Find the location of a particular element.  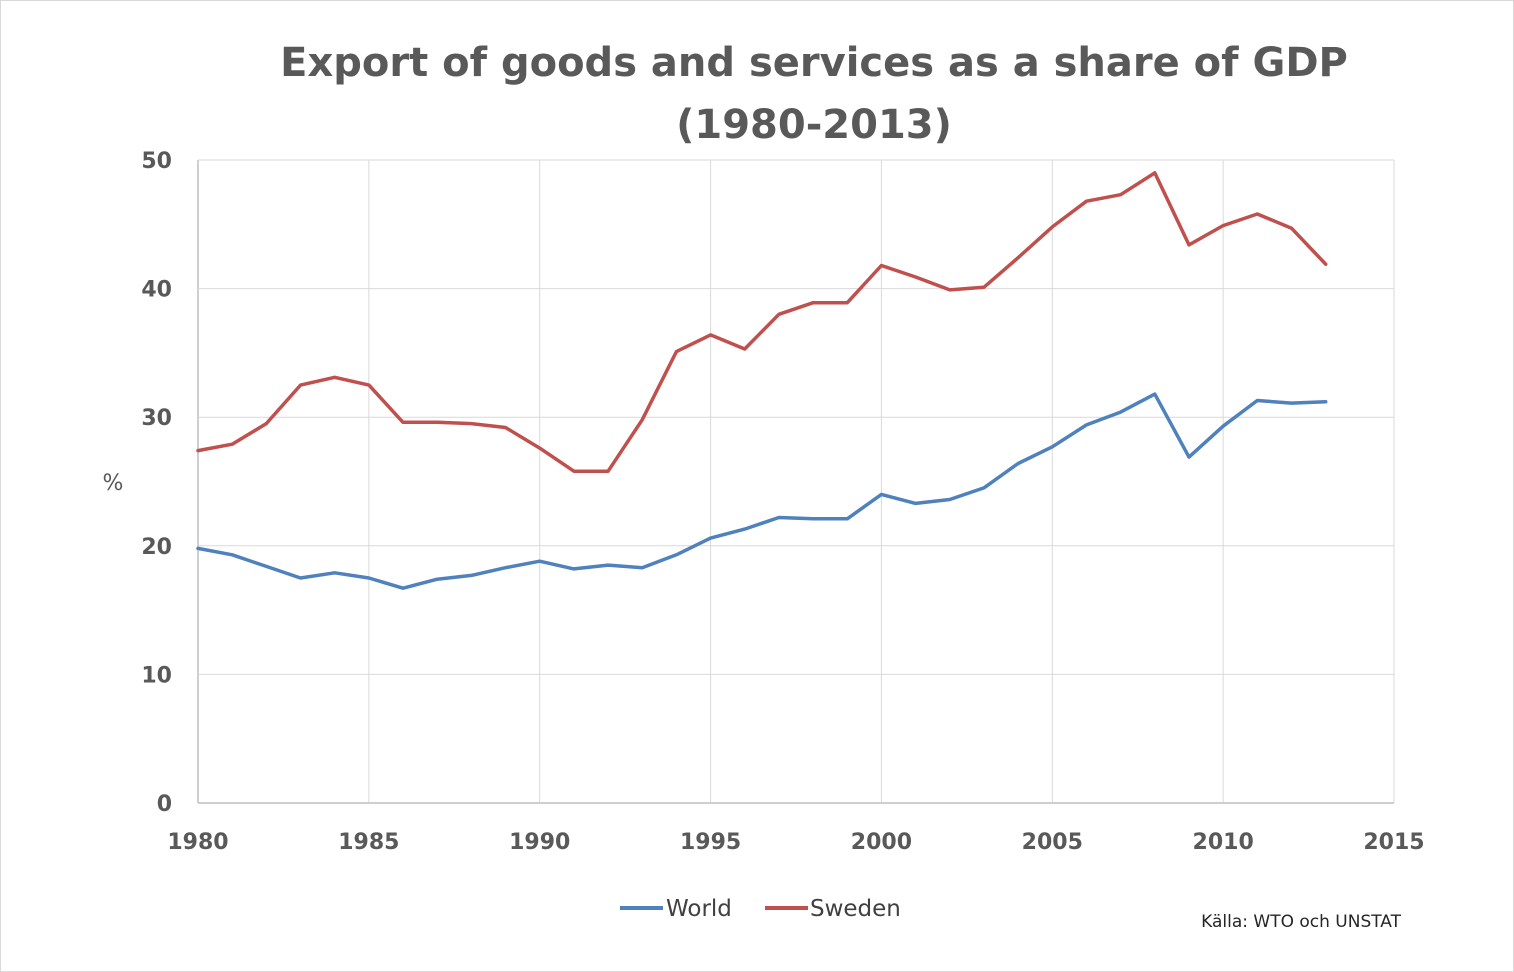

legend-label-world: World is located at coordinates (699, 909).